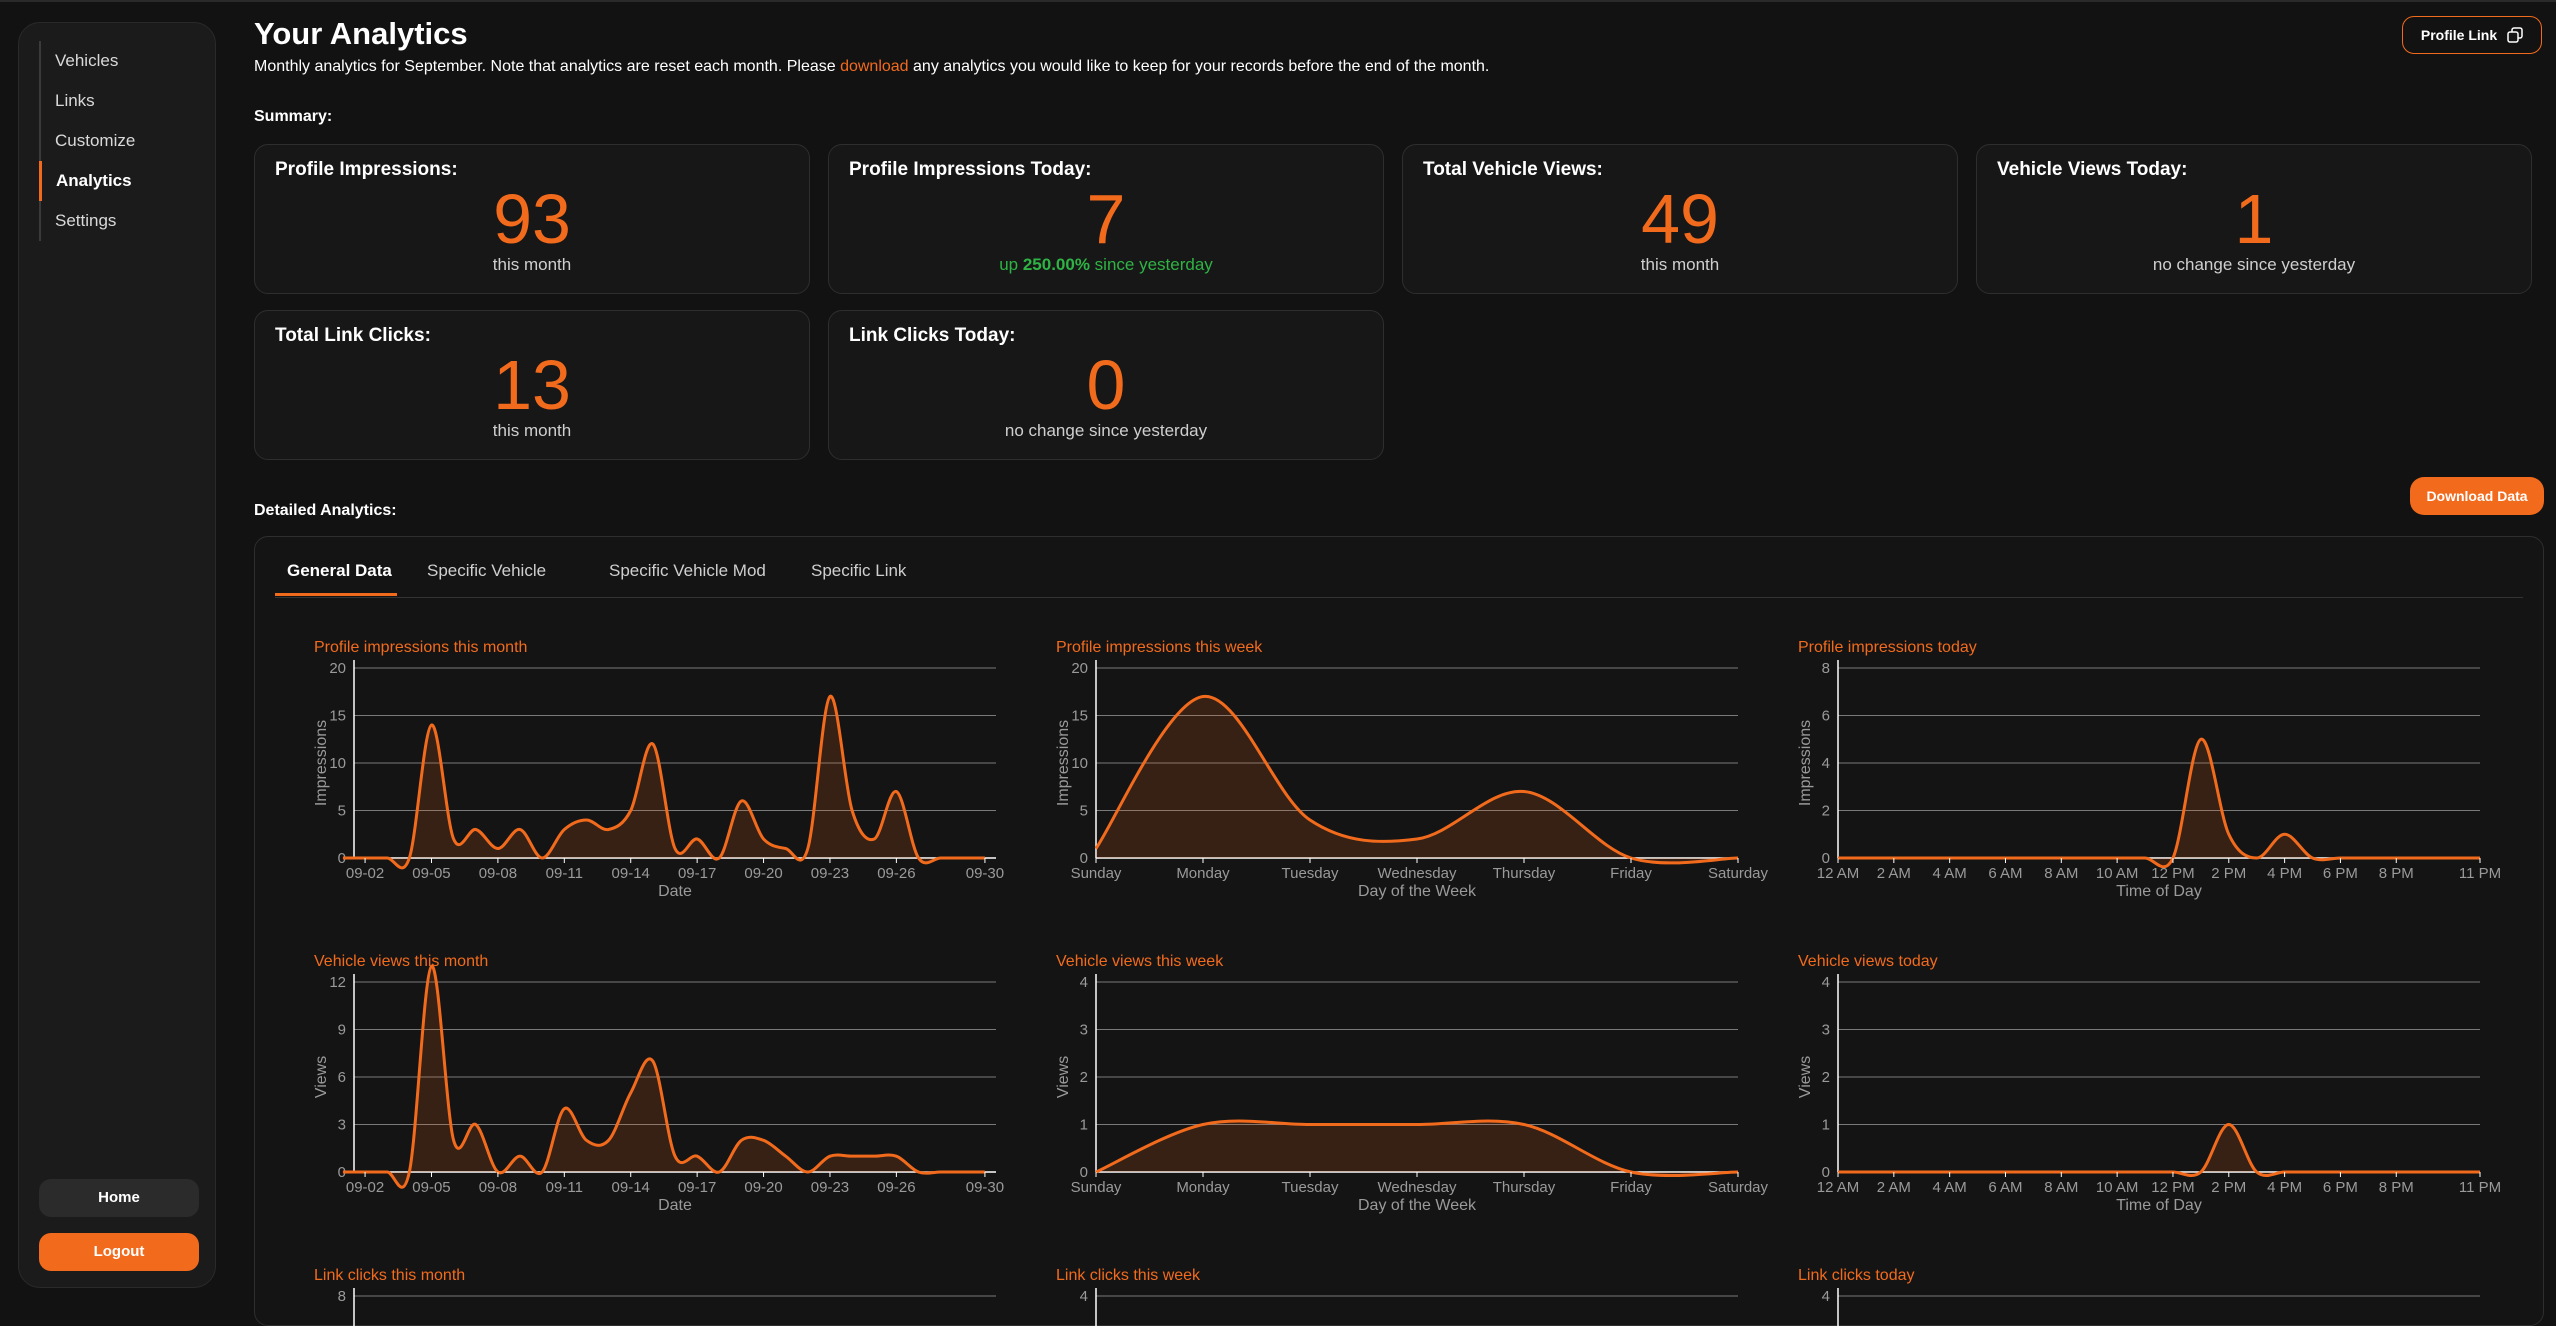 This screenshot has height=1326, width=2556. I want to click on tab-general-data: General Data, so click(339, 570).